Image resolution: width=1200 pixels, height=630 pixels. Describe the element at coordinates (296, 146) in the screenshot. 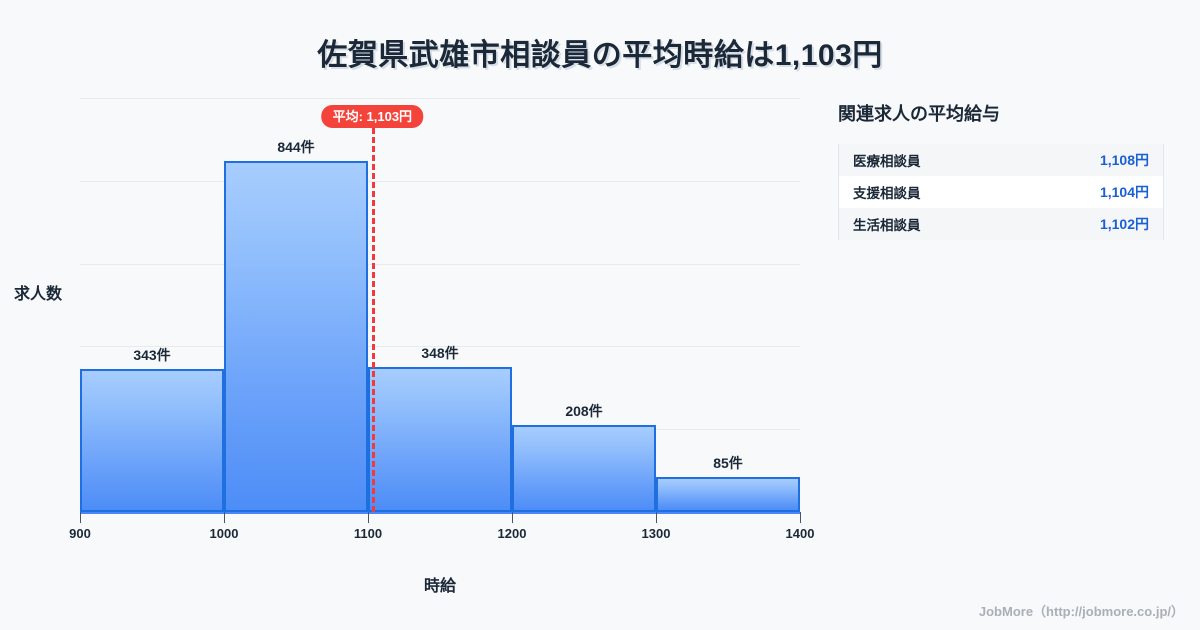

I see `bar-value-label: 844件` at that location.